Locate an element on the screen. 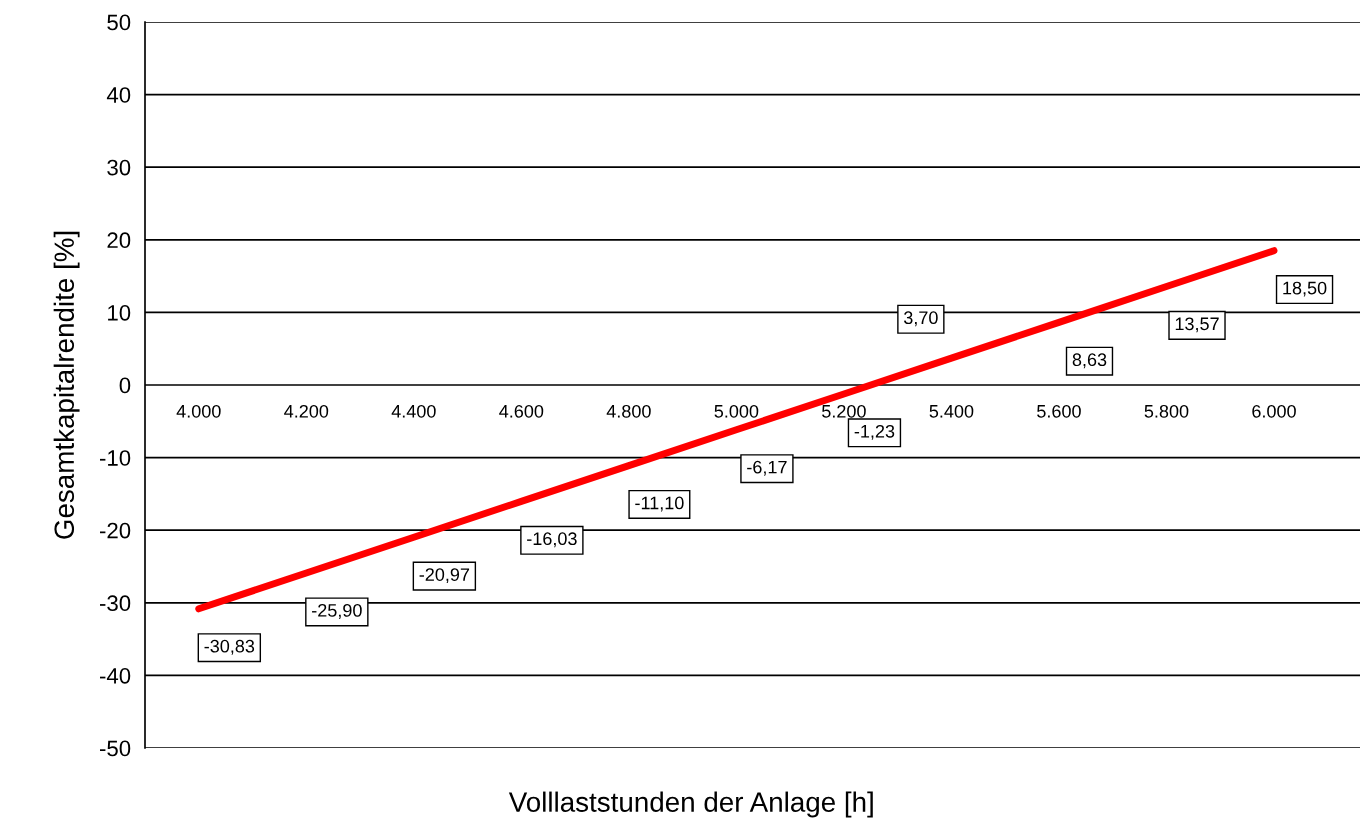 The height and width of the screenshot is (824, 1360). data-label: 8,63 is located at coordinates (1089, 361).